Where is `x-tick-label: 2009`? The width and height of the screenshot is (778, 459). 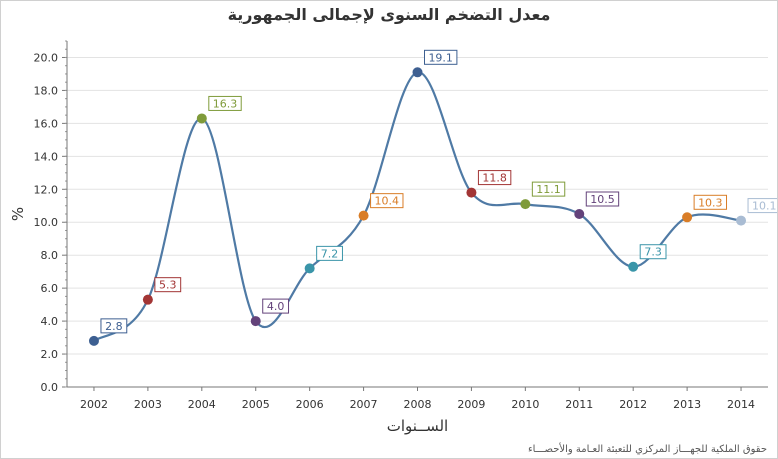
x-tick-label: 2009 is located at coordinates (471, 404).